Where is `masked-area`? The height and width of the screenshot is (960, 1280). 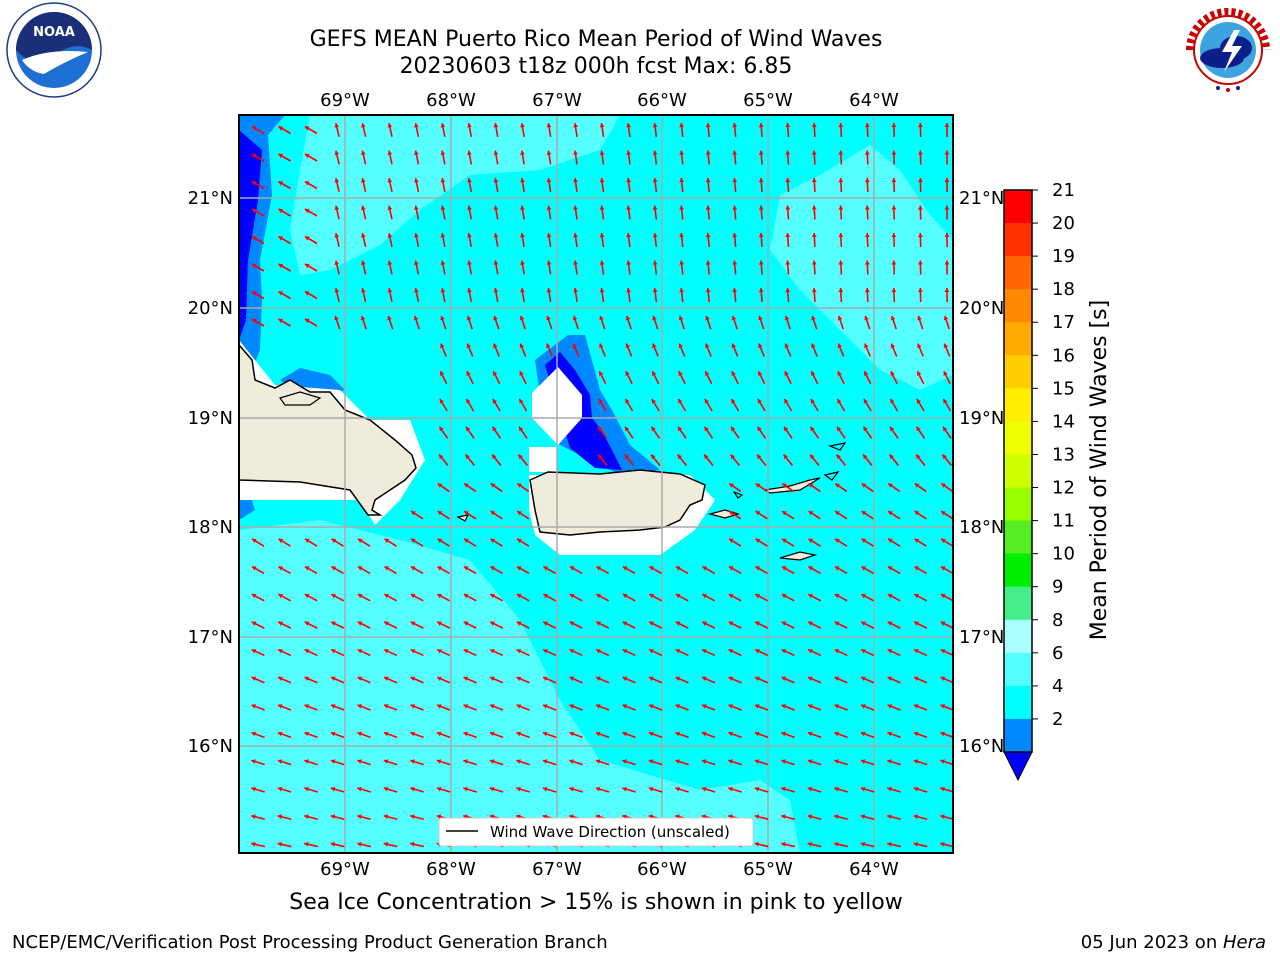 masked-area is located at coordinates (543, 459).